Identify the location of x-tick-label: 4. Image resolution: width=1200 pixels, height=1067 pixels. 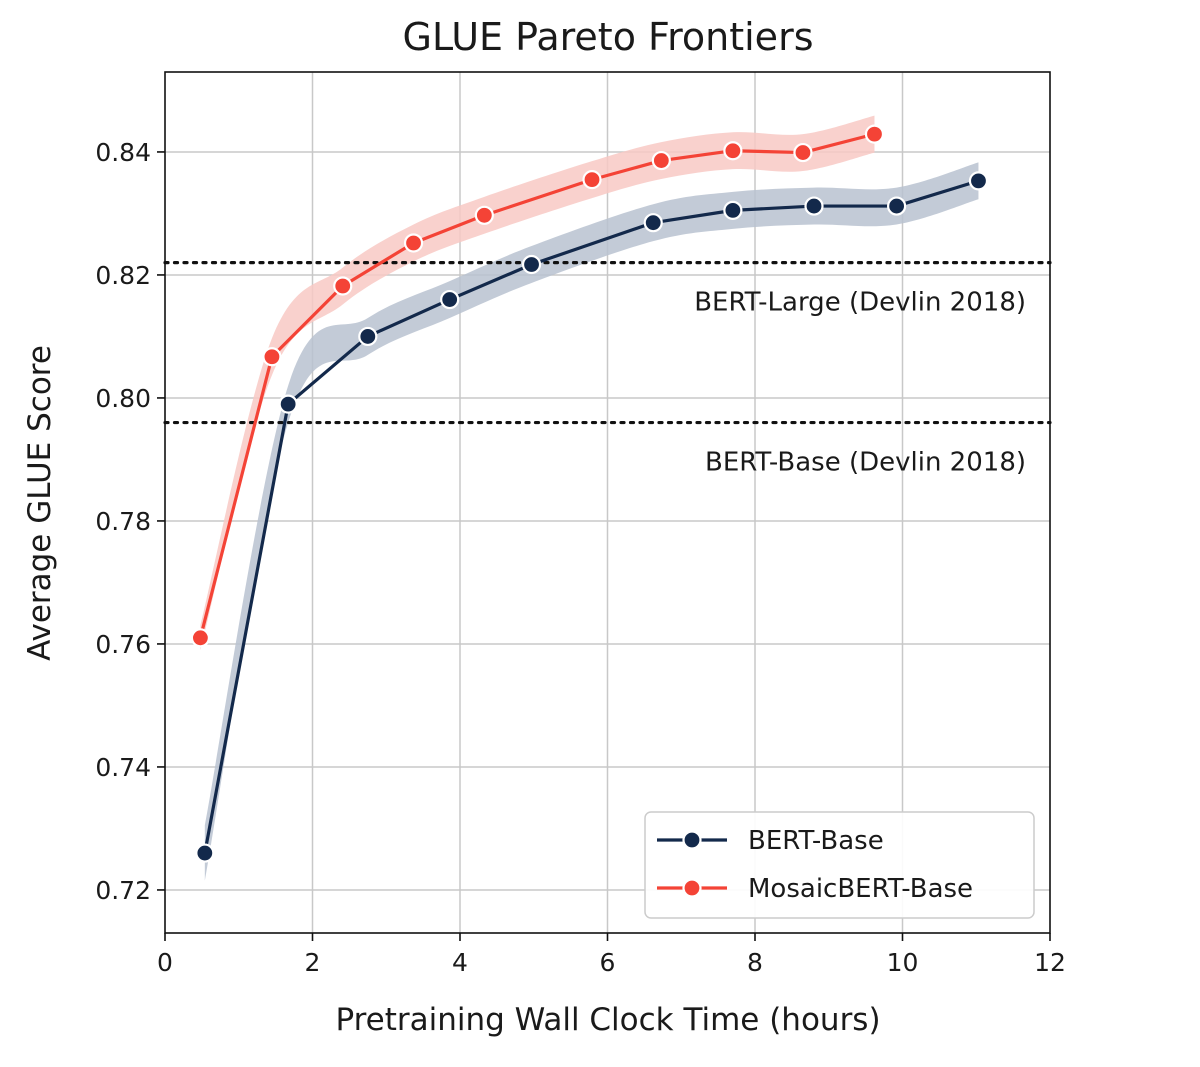
(460, 962).